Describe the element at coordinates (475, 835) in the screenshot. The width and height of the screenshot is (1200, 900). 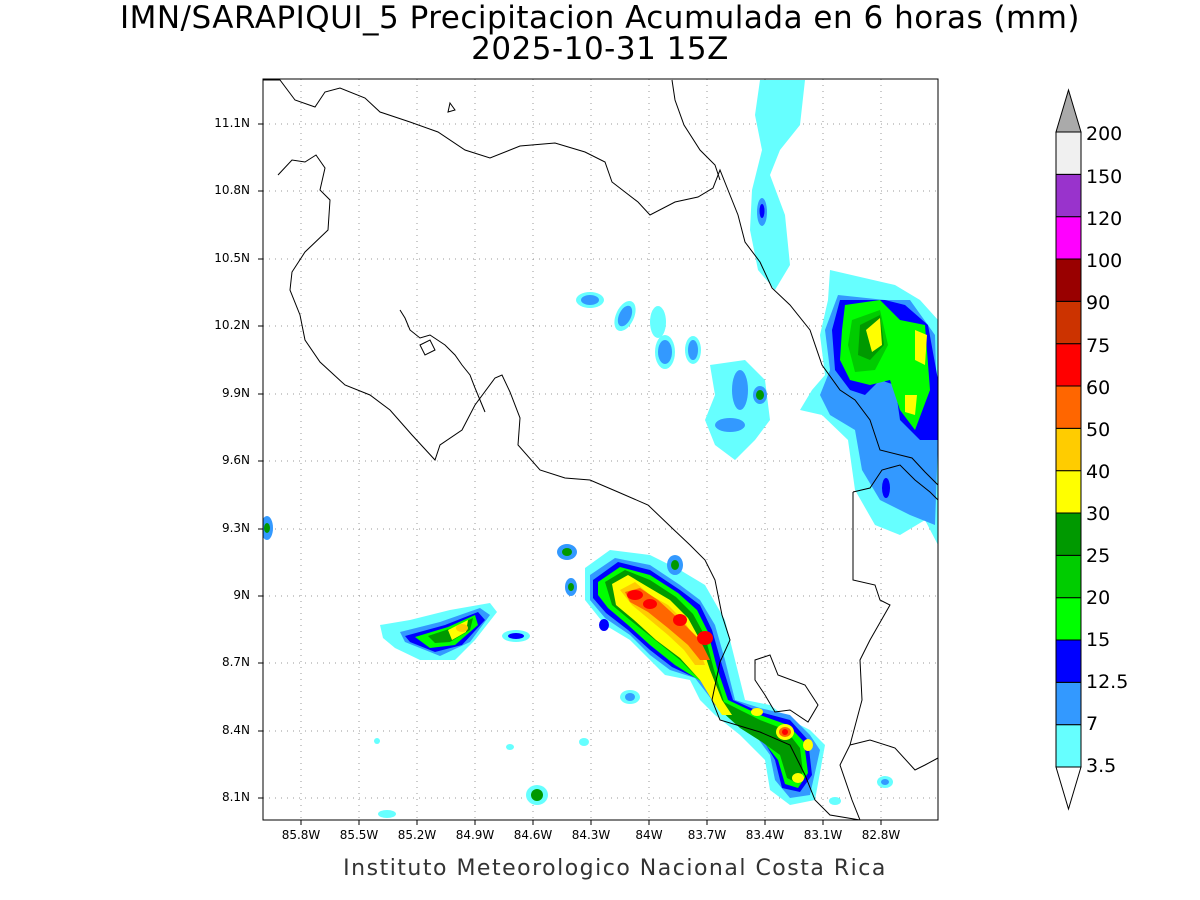
I see `x-tick-label: 84.9W` at that location.